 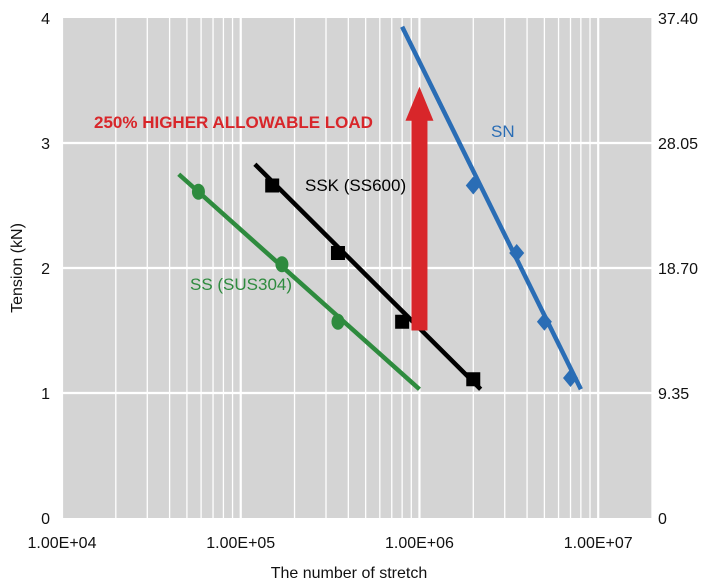 What do you see at coordinates (233, 122) in the screenshot?
I see `annotation-text: 250% HIGHER ALLOWABLE LOAD` at bounding box center [233, 122].